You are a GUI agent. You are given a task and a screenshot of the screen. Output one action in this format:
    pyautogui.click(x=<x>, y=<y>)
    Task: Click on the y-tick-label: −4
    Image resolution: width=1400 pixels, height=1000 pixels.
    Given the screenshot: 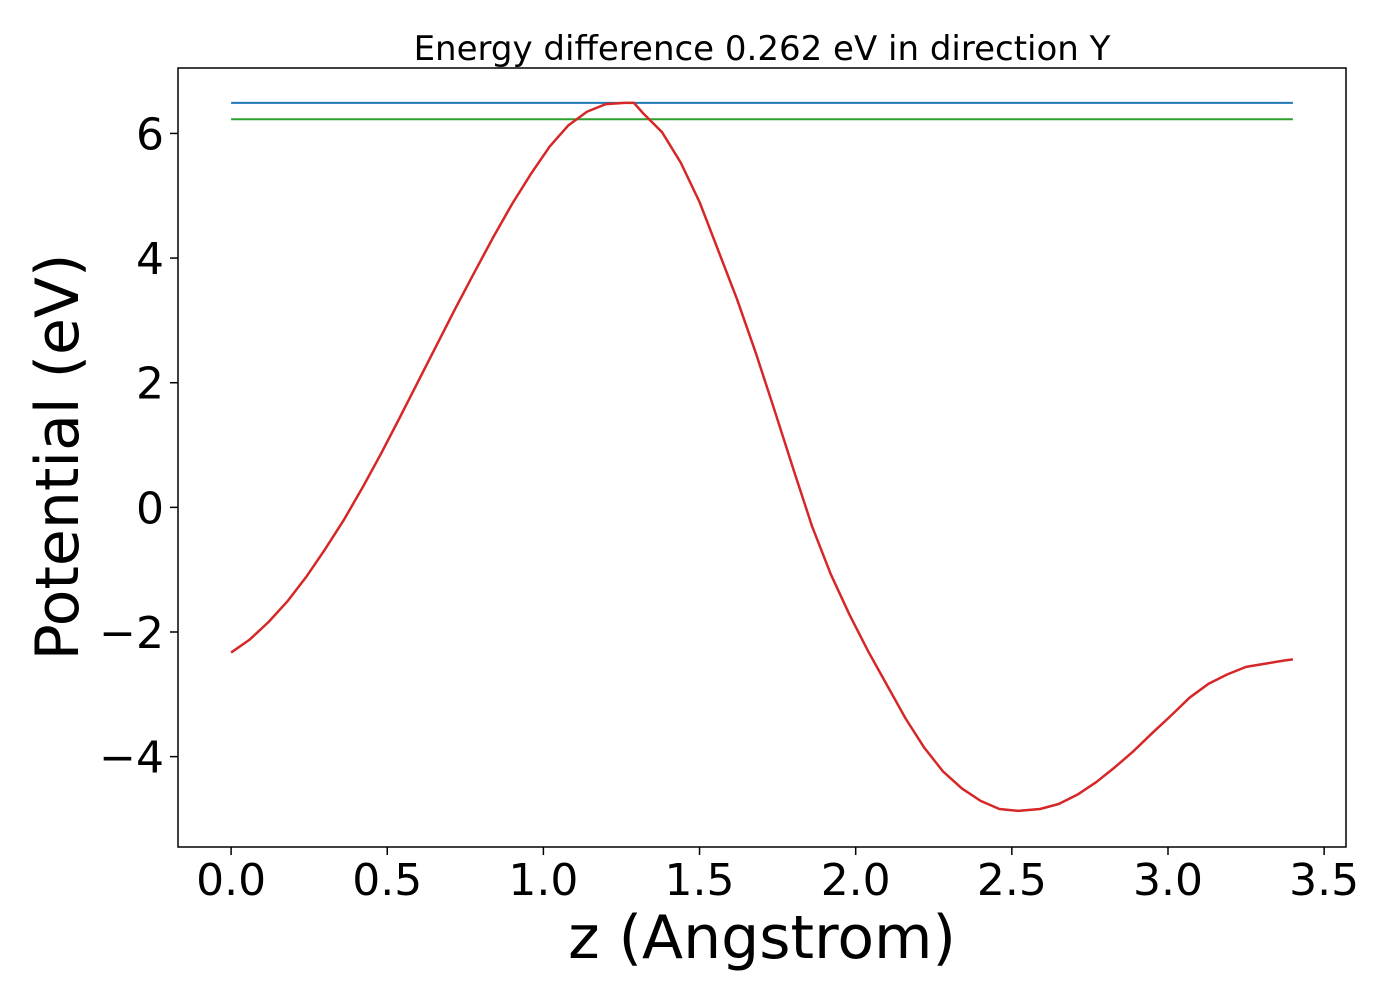 What is the action you would take?
    pyautogui.click(x=131, y=758)
    